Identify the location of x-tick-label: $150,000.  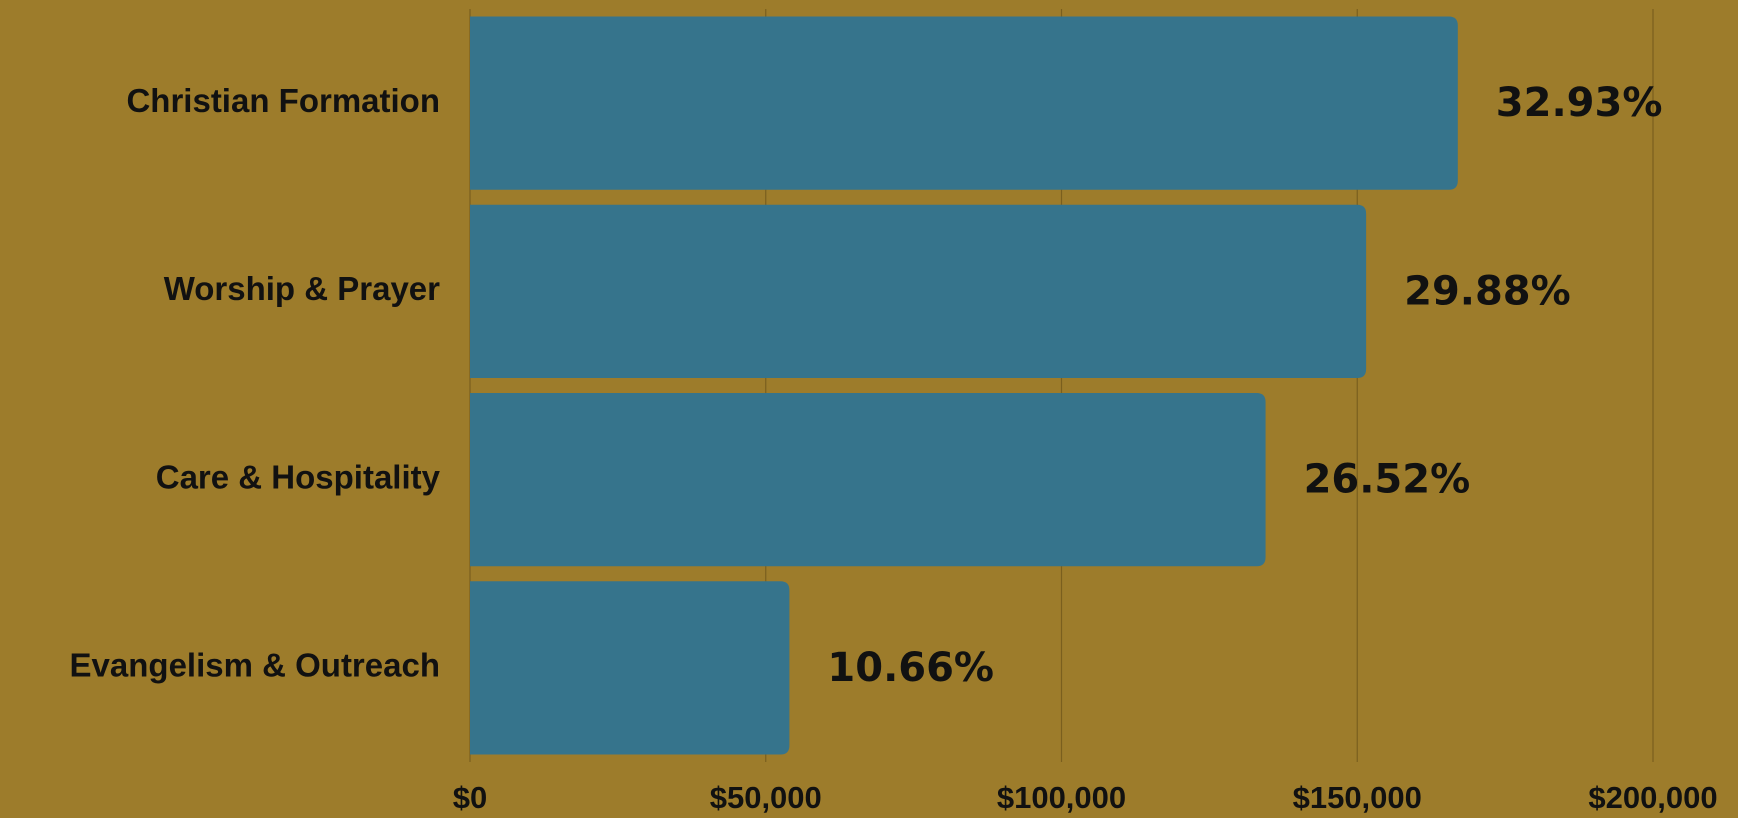
(1357, 797).